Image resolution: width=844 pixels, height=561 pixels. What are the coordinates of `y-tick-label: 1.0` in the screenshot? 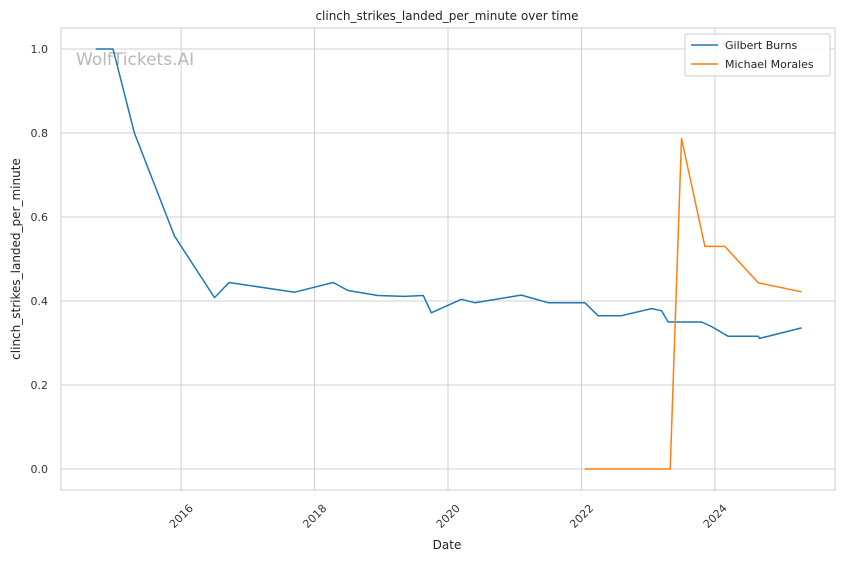 It's located at (40, 49).